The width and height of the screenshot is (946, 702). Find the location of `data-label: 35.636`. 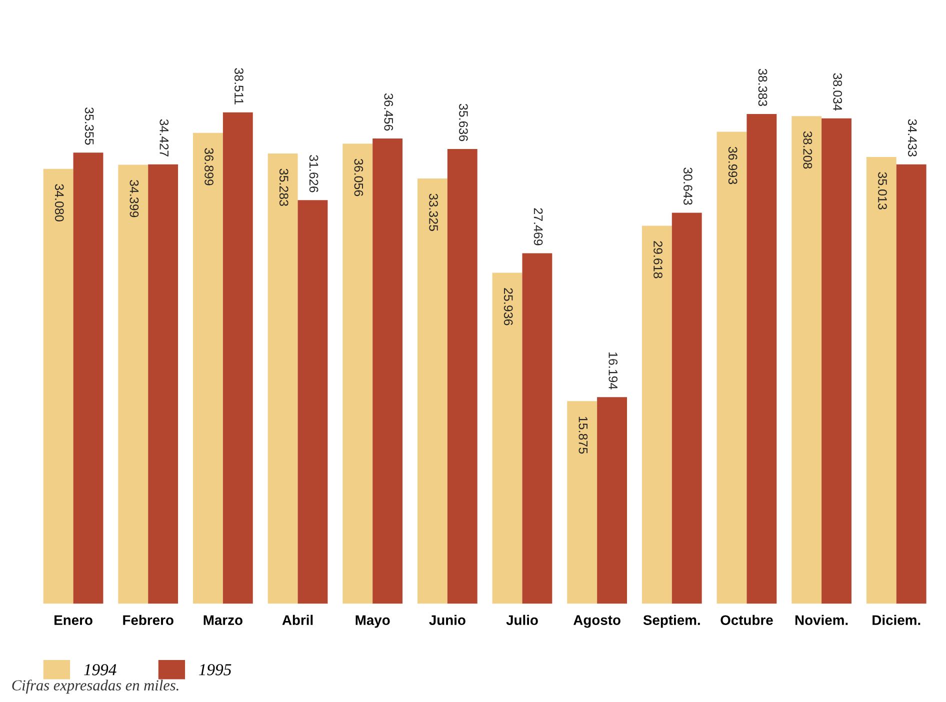

data-label: 35.636 is located at coordinates (463, 123).